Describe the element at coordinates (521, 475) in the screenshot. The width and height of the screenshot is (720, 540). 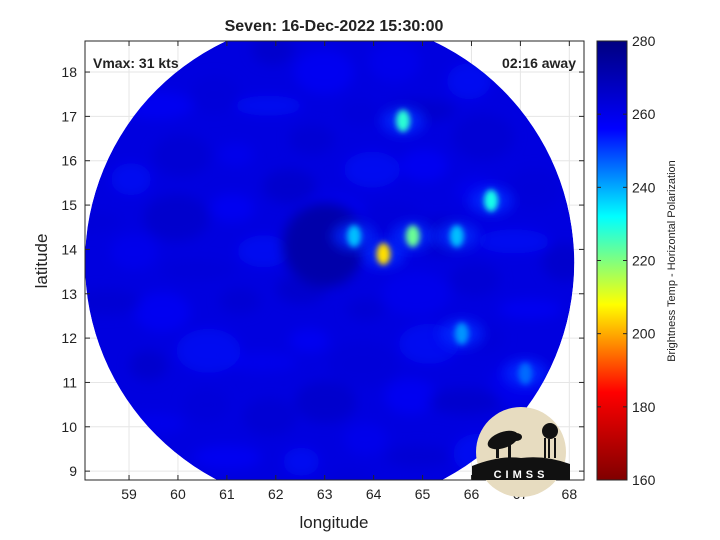
I see `logo-text: CIMSS` at that location.